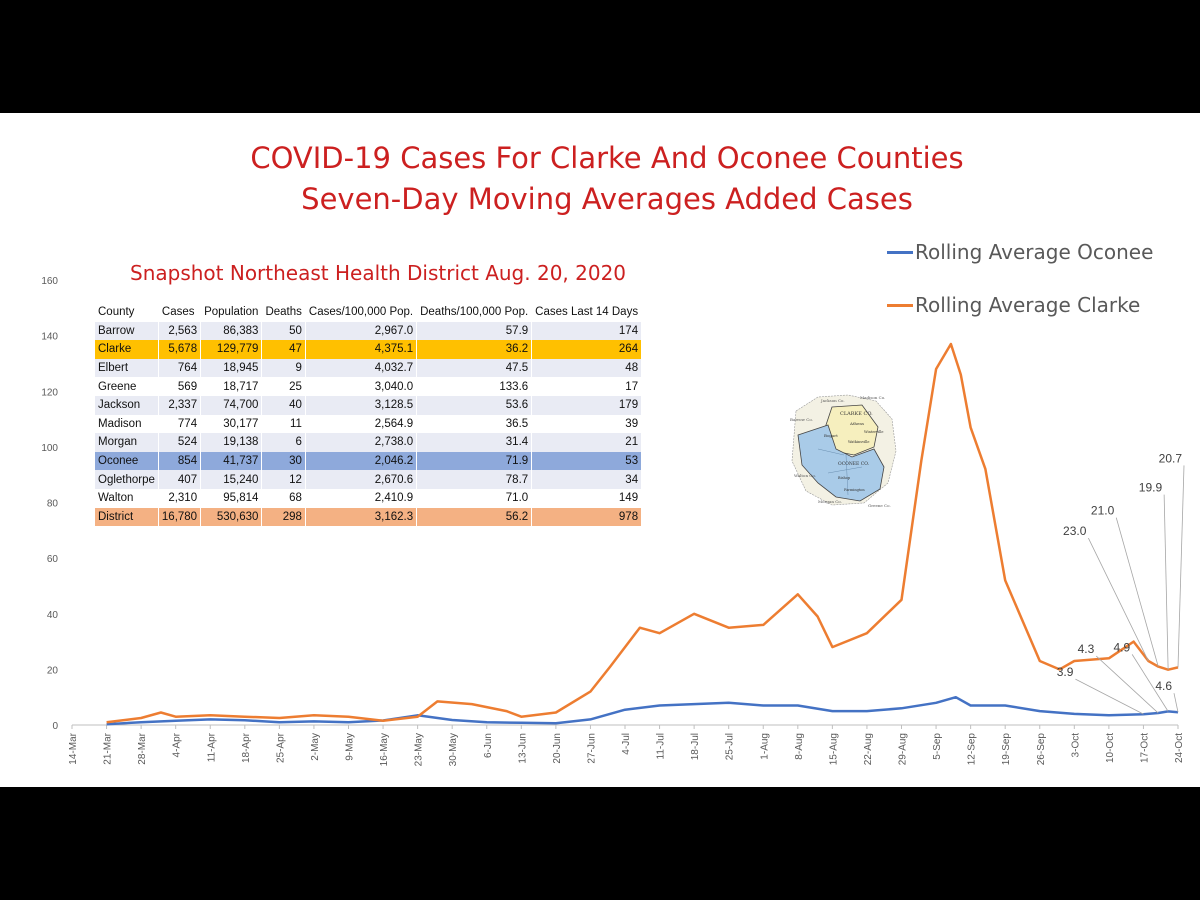  Describe the element at coordinates (856, 414) in the screenshot. I see `svg-text: CLARKE CO.` at that location.